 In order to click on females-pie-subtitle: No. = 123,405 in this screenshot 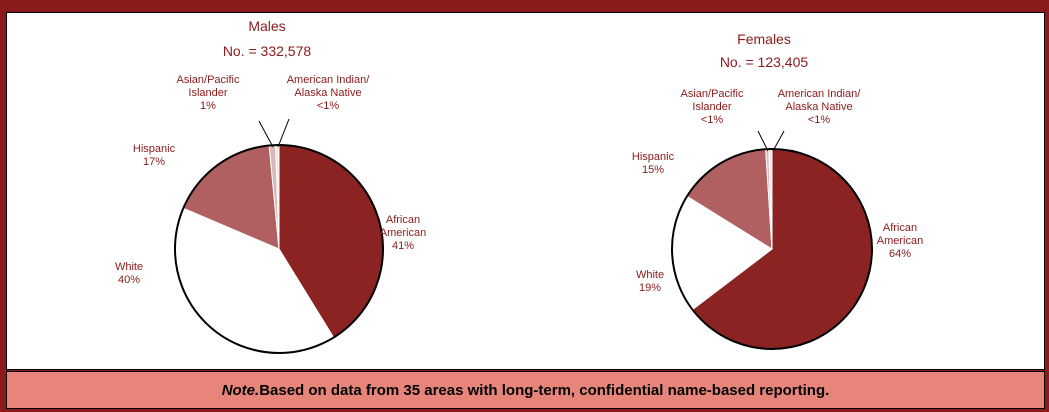, I will do `click(764, 62)`.